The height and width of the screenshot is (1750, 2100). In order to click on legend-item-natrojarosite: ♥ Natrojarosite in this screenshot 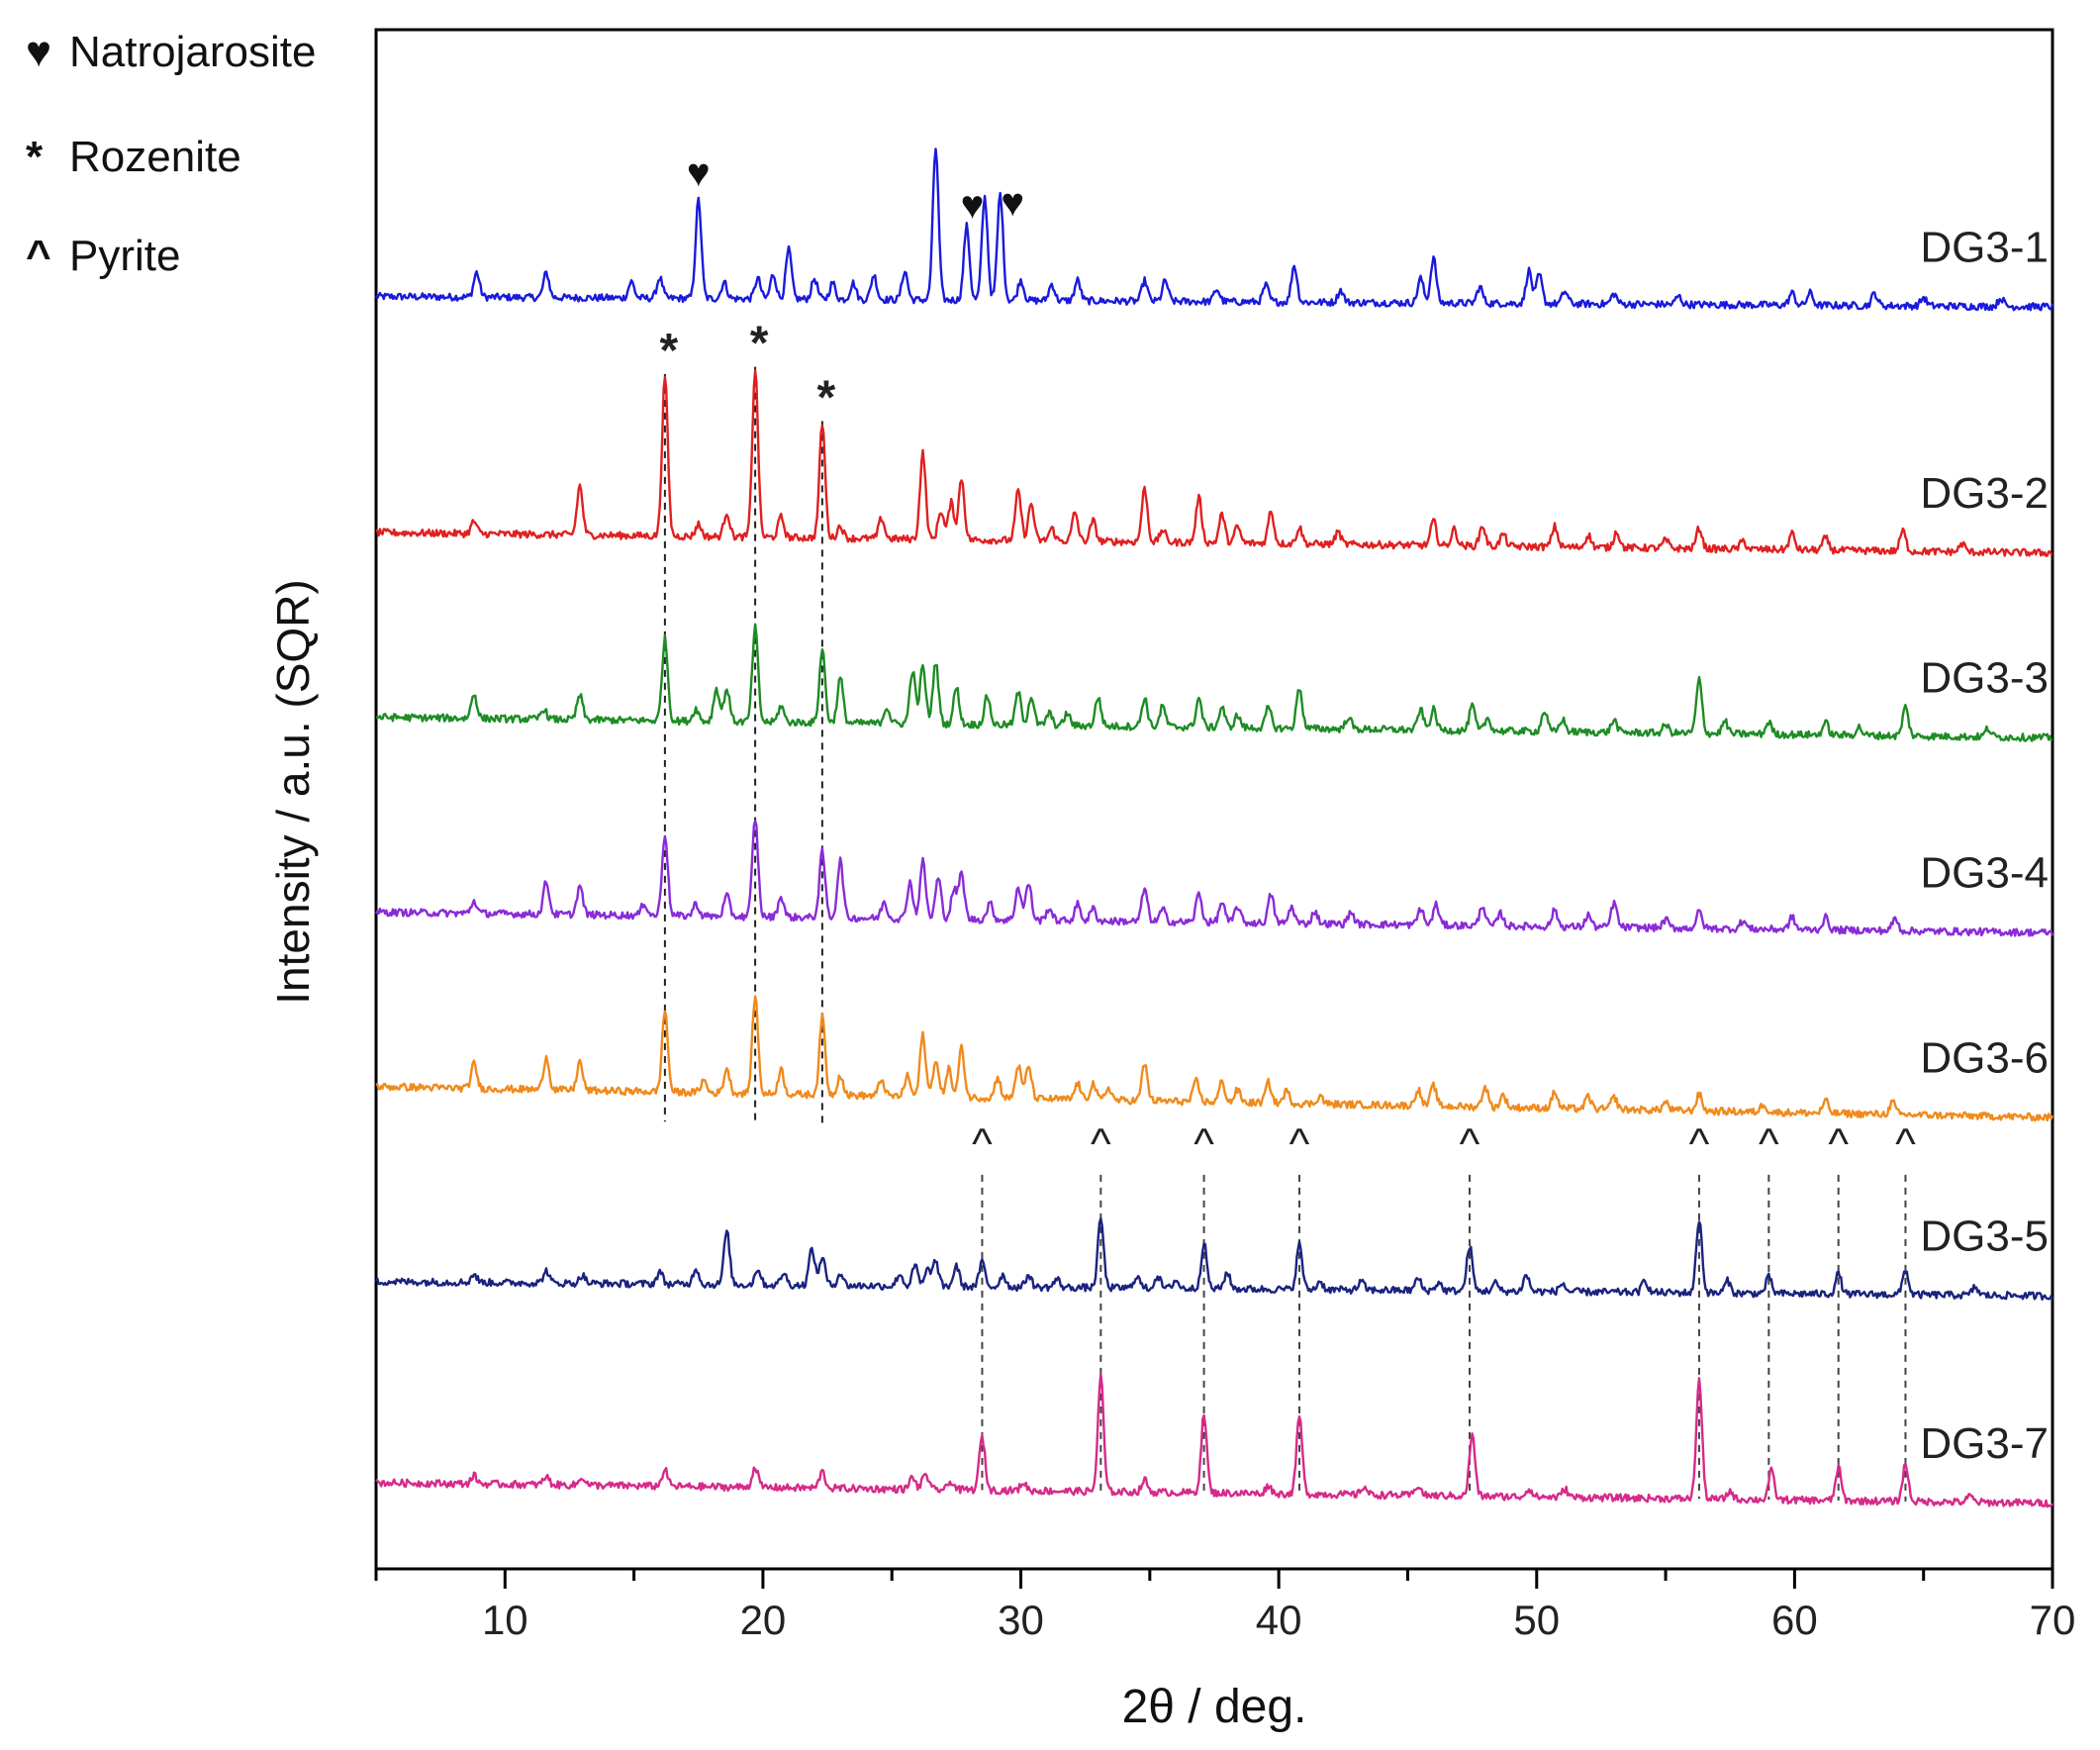, I will do `click(171, 52)`.